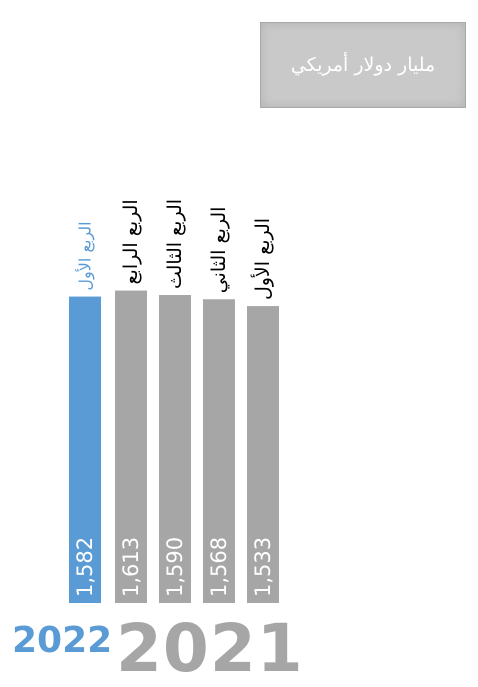 The width and height of the screenshot is (478, 687). I want to click on year-label-2022: 2022, so click(62, 640).